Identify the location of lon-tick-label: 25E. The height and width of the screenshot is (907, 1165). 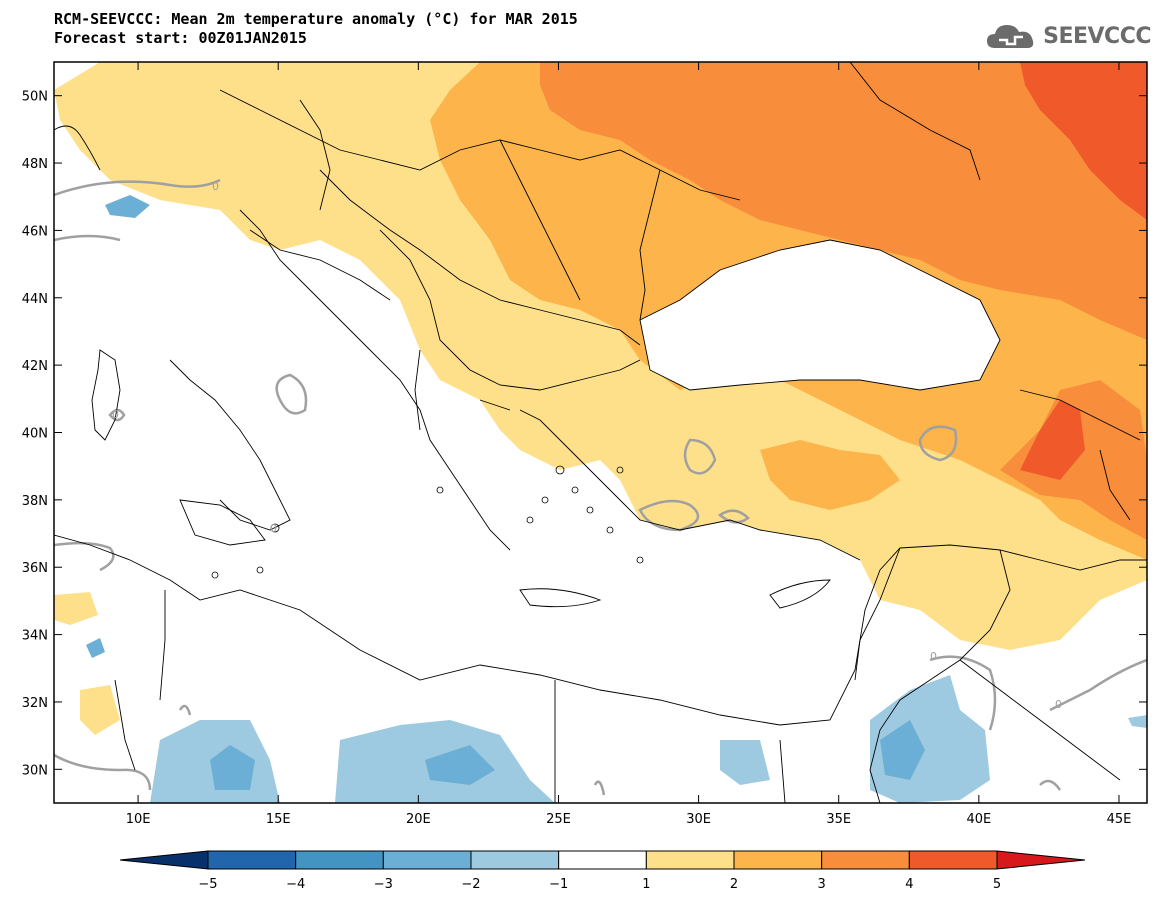
(558, 819).